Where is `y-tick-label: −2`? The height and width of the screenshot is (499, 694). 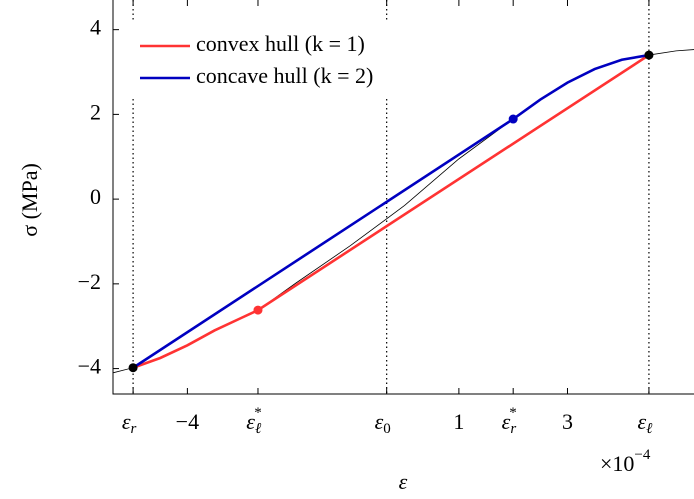
y-tick-label: −2 is located at coordinates (89, 281).